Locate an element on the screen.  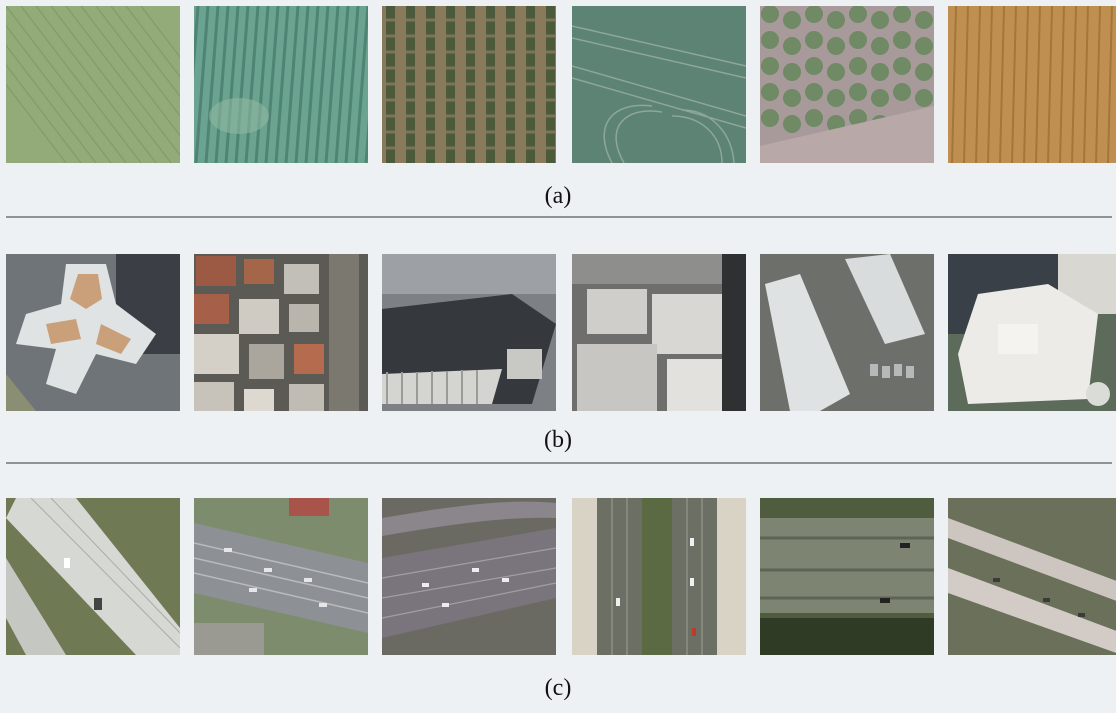
star-shaped-building-image is located at coordinates (93, 332).